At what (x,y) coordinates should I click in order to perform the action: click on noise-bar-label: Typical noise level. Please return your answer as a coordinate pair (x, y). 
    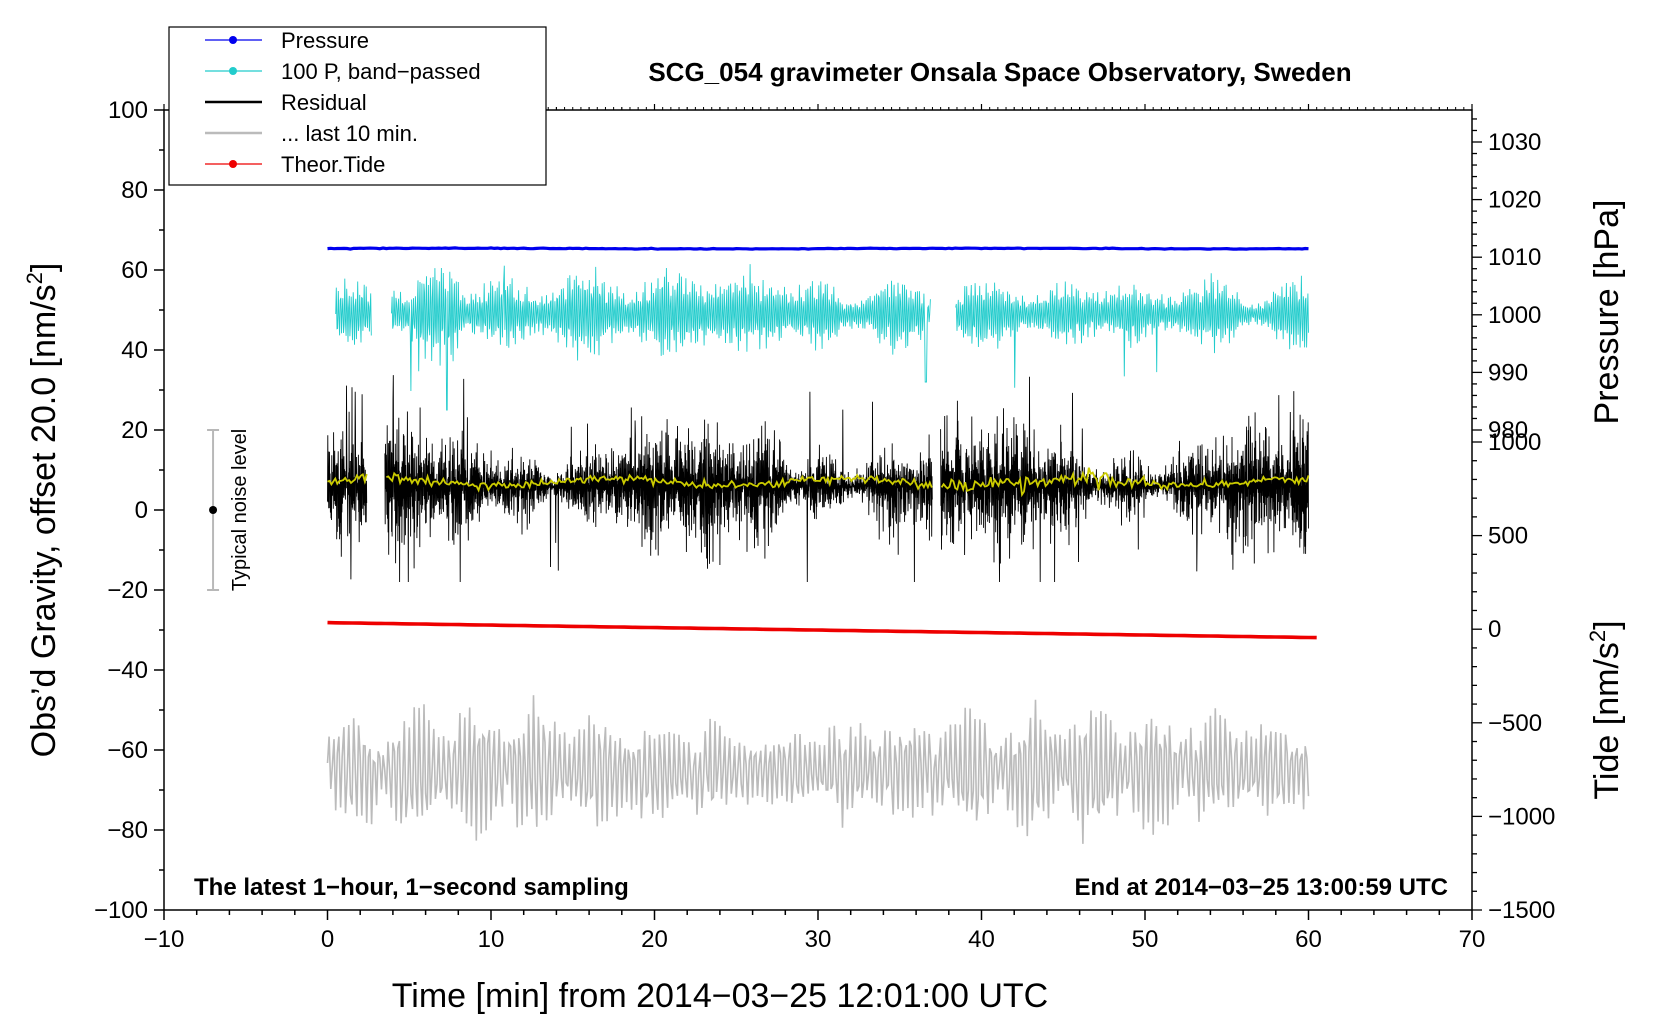
    Looking at the image, I should click on (240, 510).